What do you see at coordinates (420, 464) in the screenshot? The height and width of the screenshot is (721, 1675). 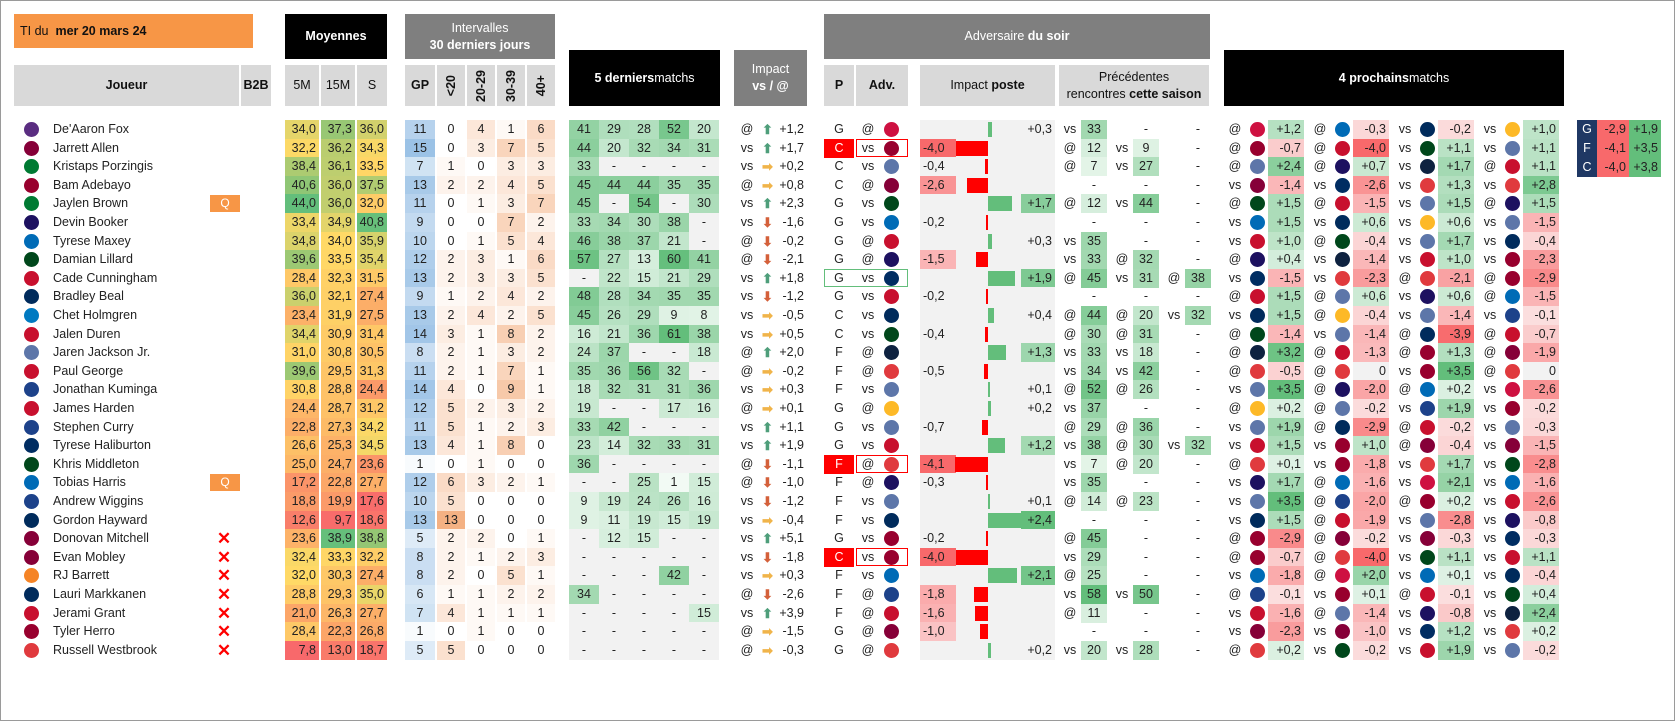 I see `games-played: 1` at bounding box center [420, 464].